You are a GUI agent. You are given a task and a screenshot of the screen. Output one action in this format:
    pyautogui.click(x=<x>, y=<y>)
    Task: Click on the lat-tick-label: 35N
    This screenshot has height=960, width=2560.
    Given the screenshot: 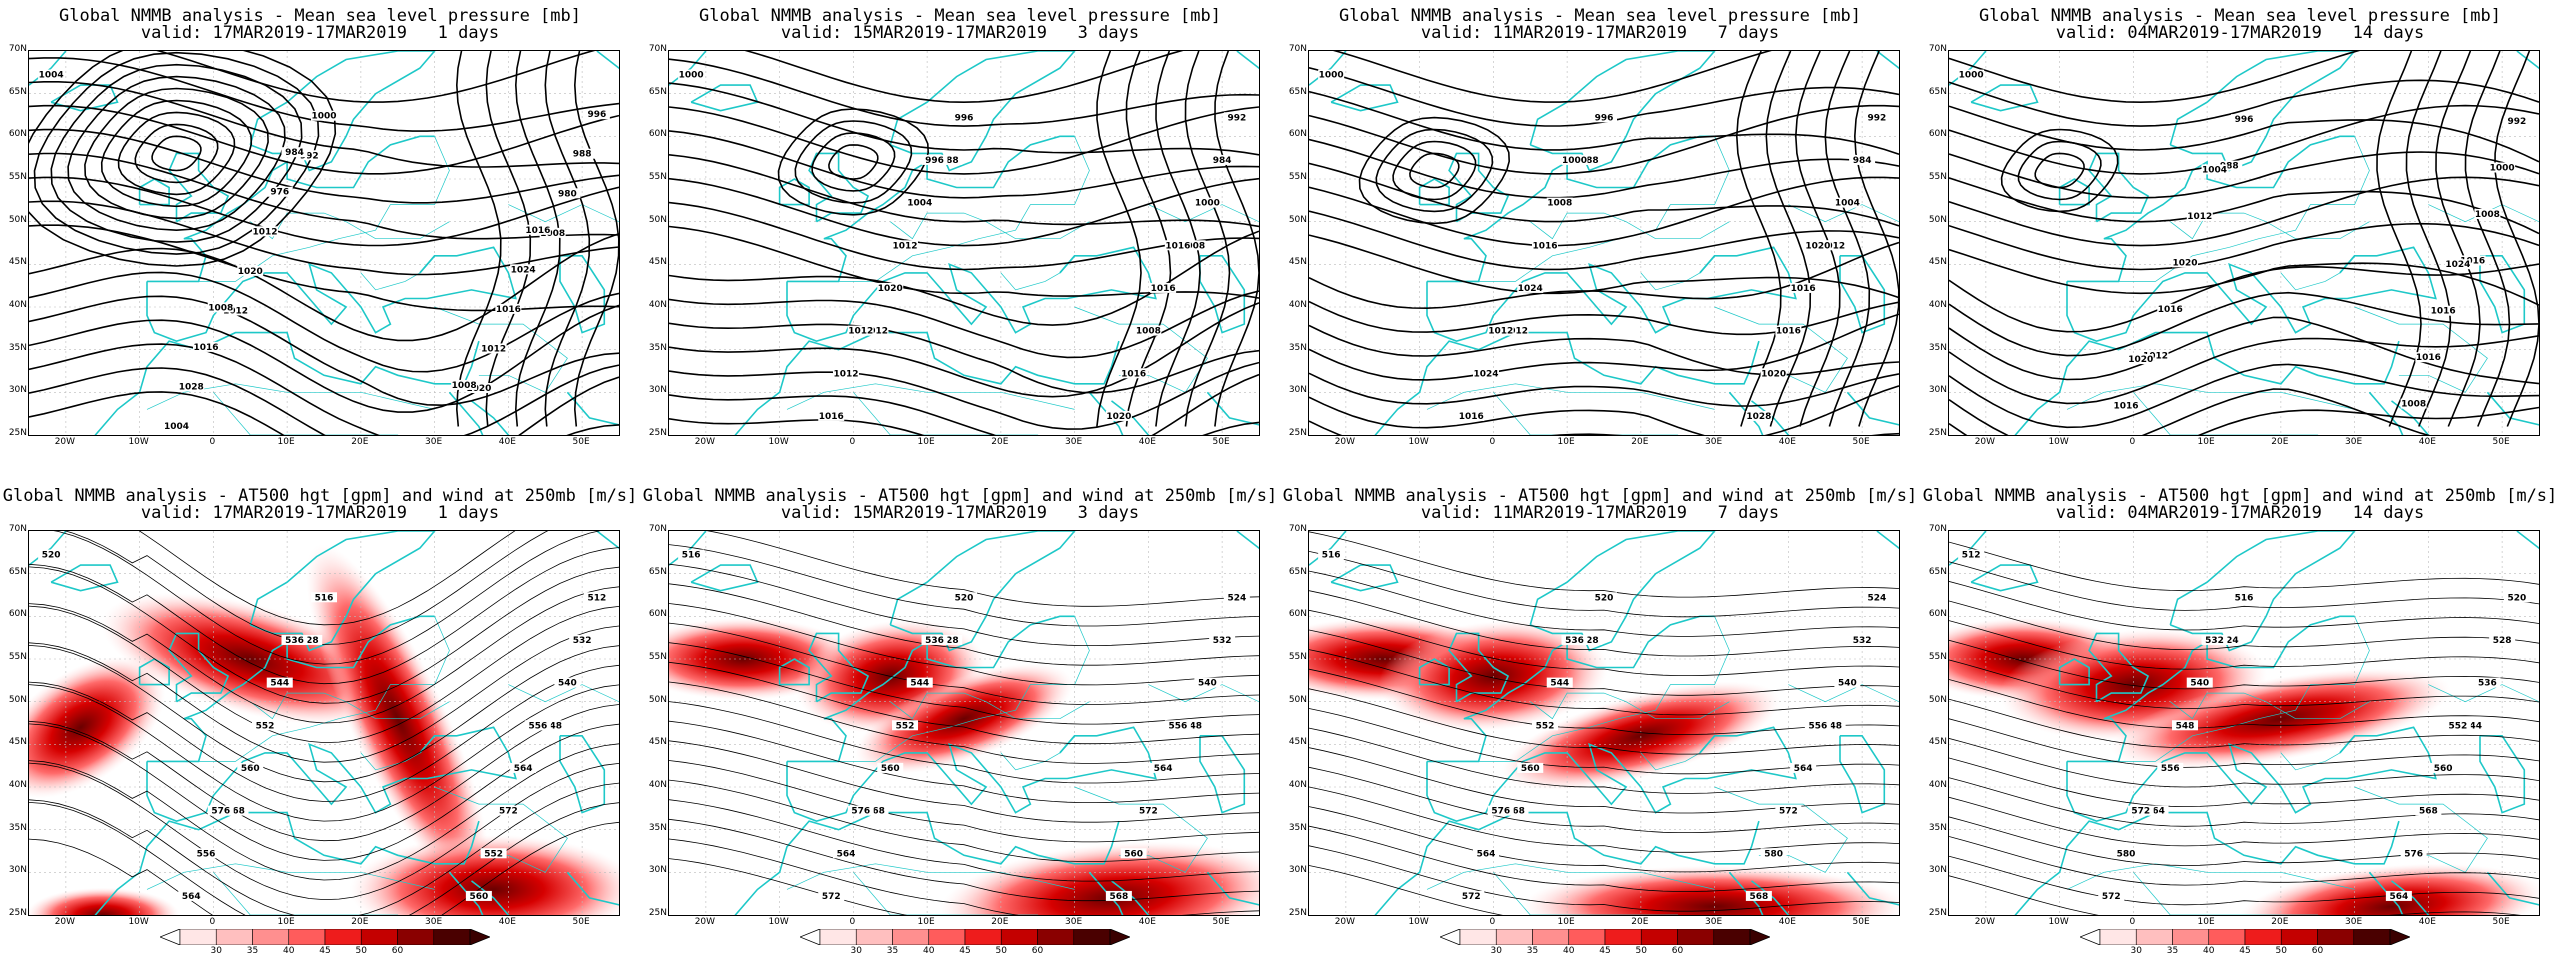 What is the action you would take?
    pyautogui.click(x=657, y=827)
    